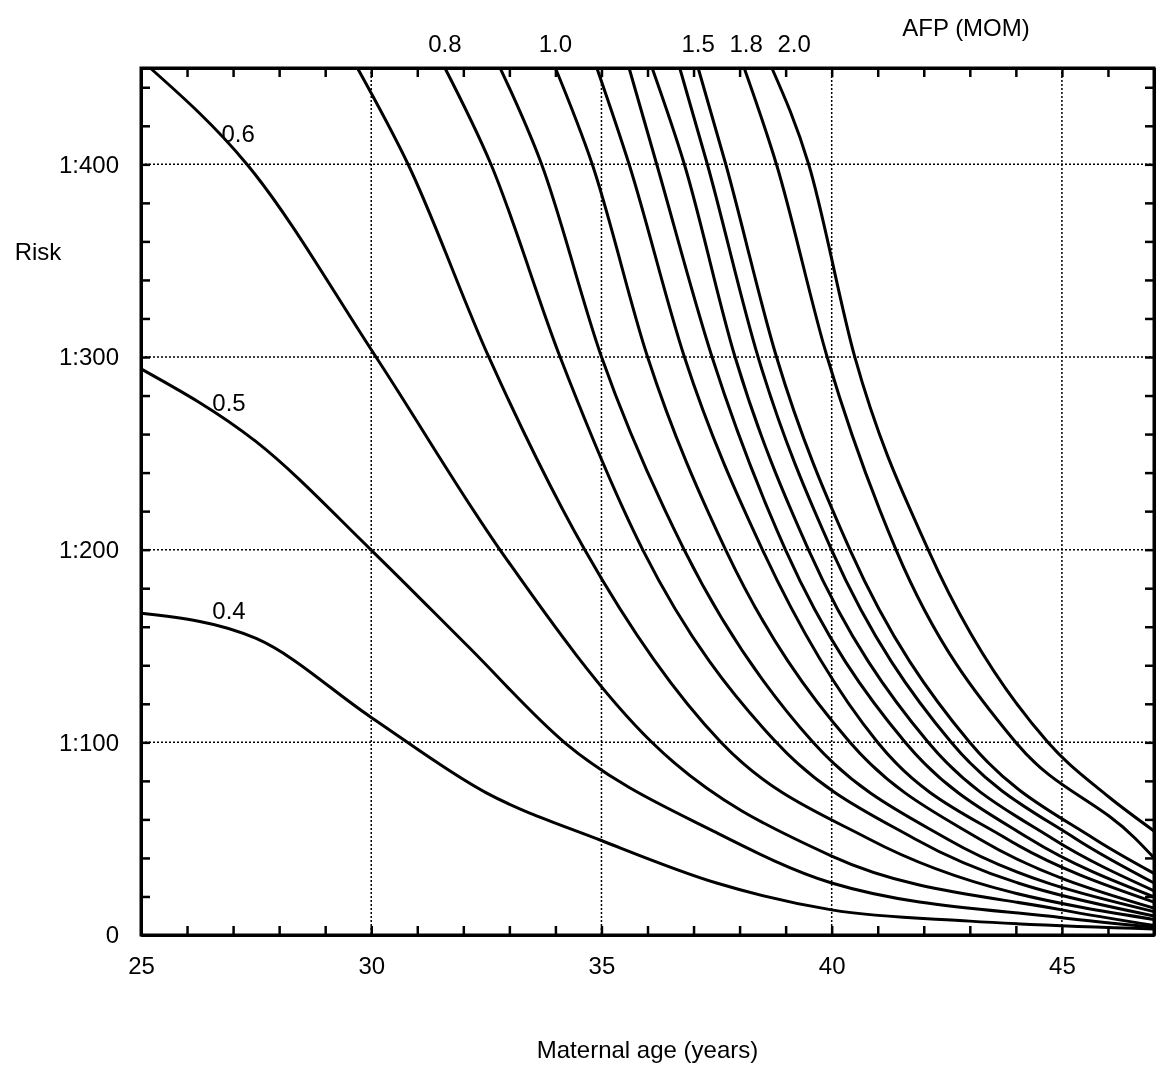  Describe the element at coordinates (229, 610) in the screenshot. I see `series-label: 0.4` at that location.